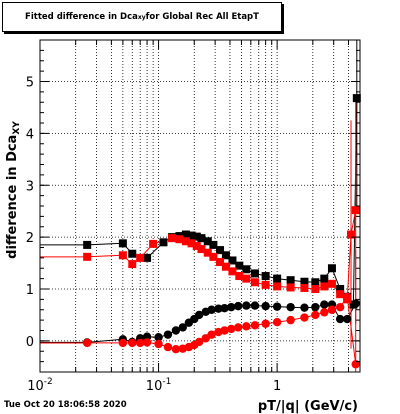  Describe the element at coordinates (159, 385) in the screenshot. I see `x-tick-label: 10-1` at that location.